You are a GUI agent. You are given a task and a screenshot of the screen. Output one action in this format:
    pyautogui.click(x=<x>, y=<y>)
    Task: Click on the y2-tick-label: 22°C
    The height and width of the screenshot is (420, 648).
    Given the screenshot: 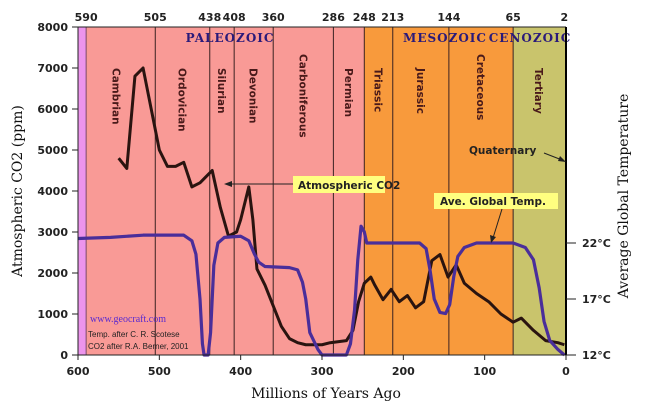 What is the action you would take?
    pyautogui.click(x=596, y=243)
    